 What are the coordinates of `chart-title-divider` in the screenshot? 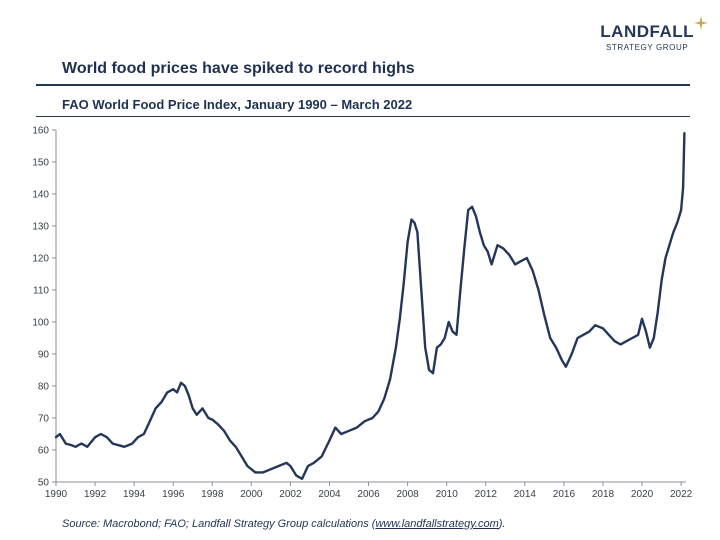 It's located at (363, 116).